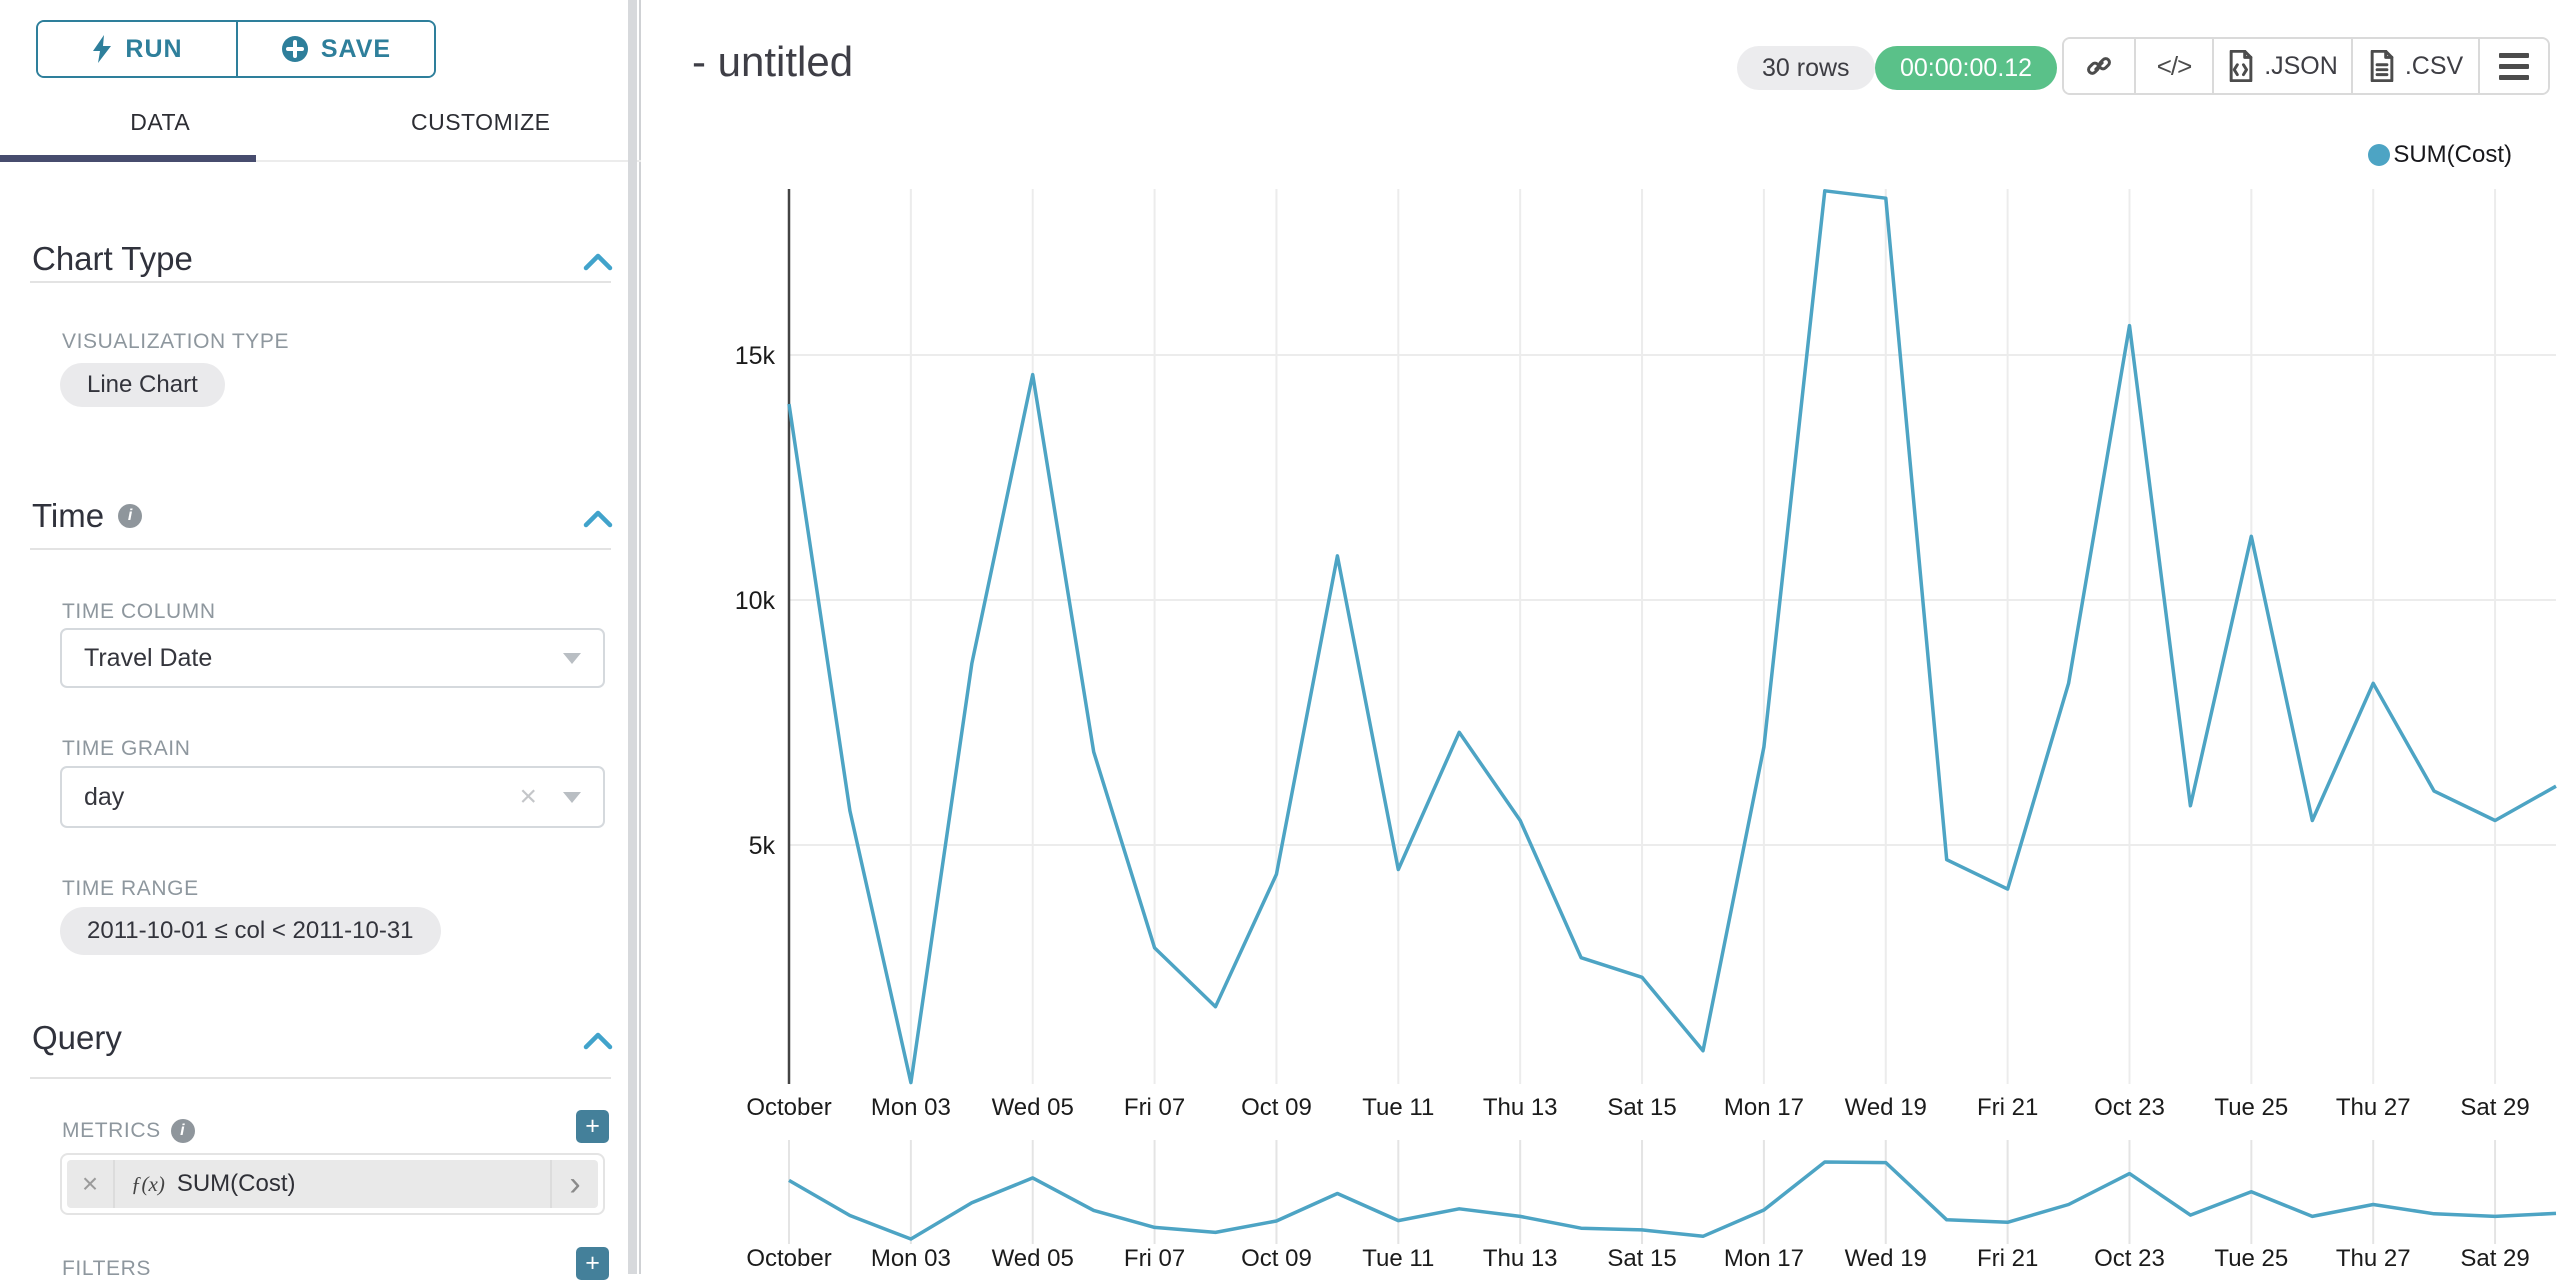 The width and height of the screenshot is (2576, 1281). Describe the element at coordinates (755, 356) in the screenshot. I see `svg-text: 15k` at that location.